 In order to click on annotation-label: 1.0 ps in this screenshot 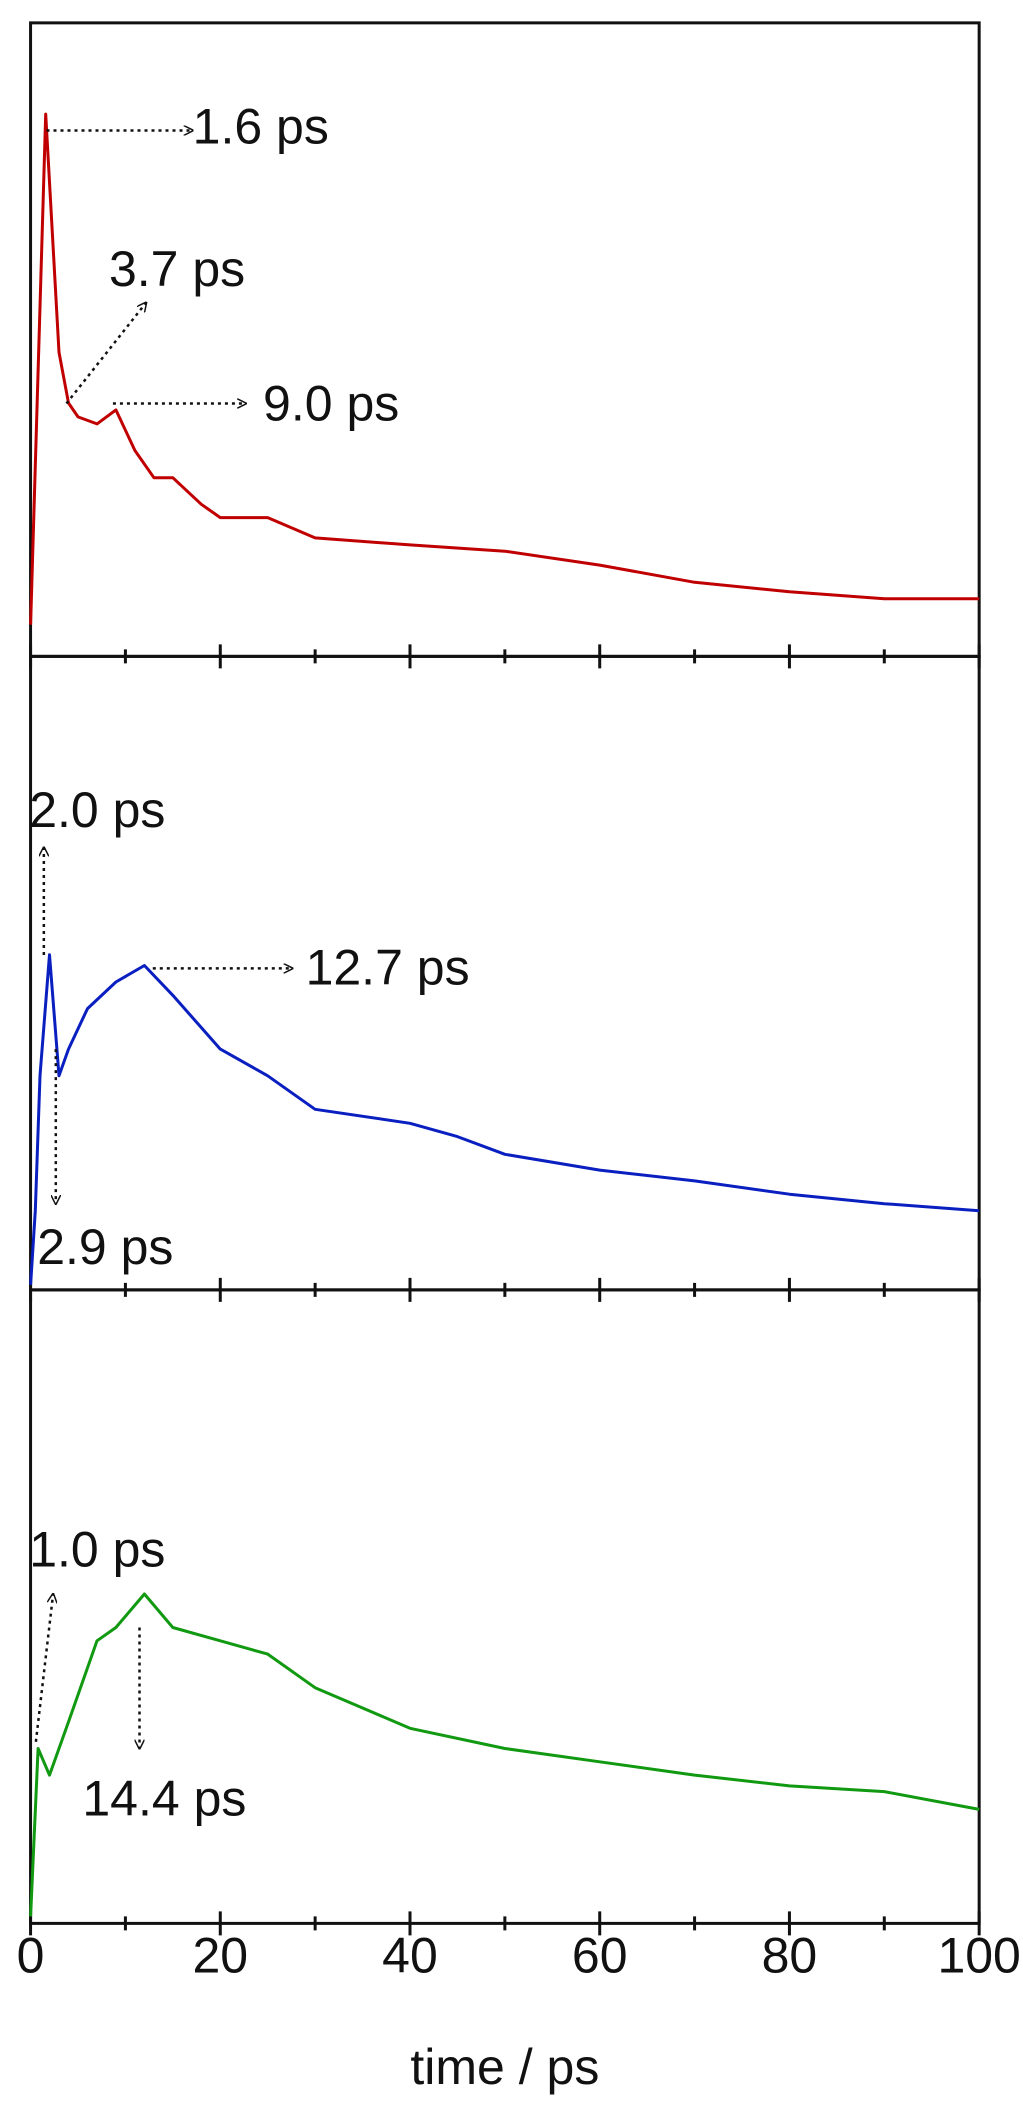, I will do `click(97, 1550)`.